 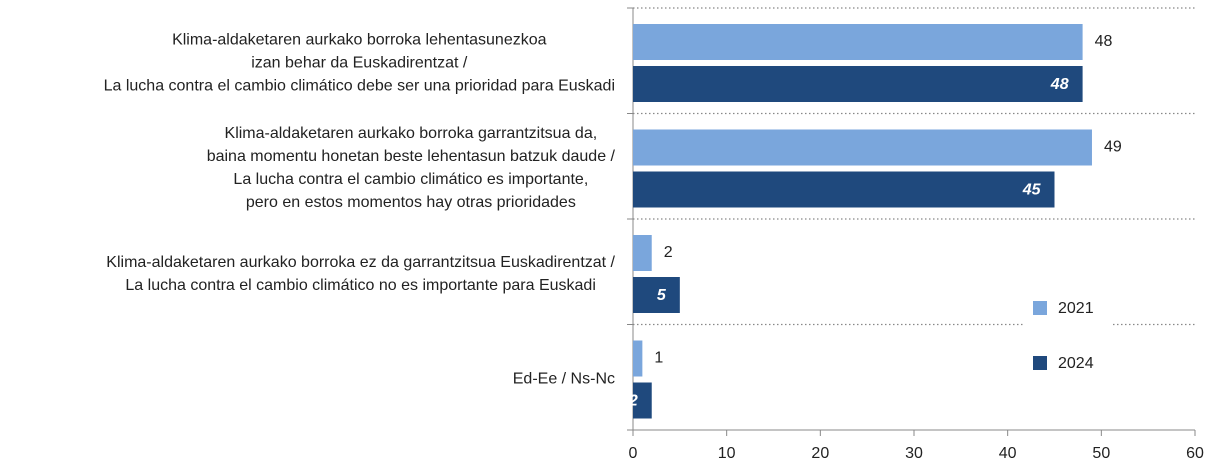 What do you see at coordinates (662, 295) in the screenshot?
I see `value-label: 5` at bounding box center [662, 295].